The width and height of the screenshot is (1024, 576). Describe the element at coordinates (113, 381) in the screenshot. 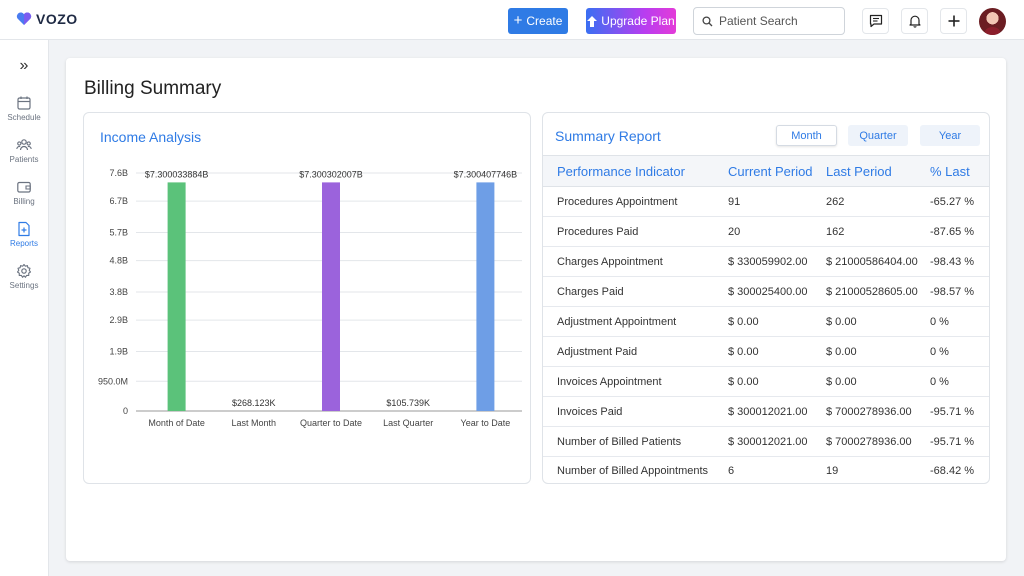

I see `y-tick-label: 950.0M` at that location.